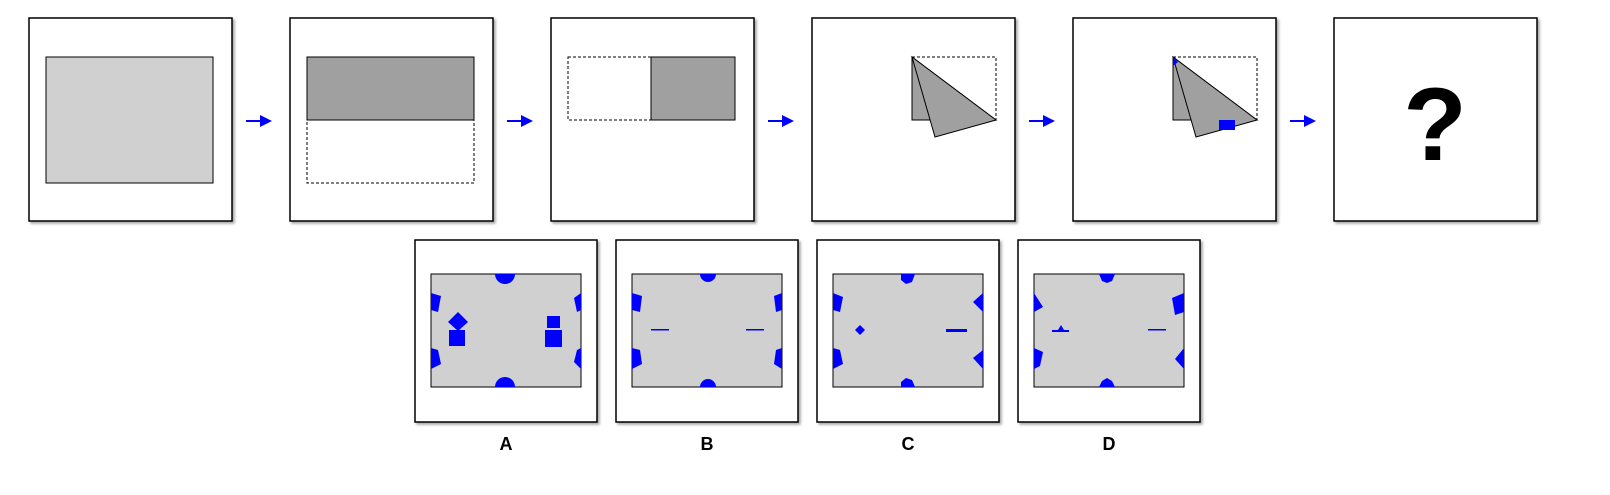  I want to click on option-c: C, so click(908, 346).